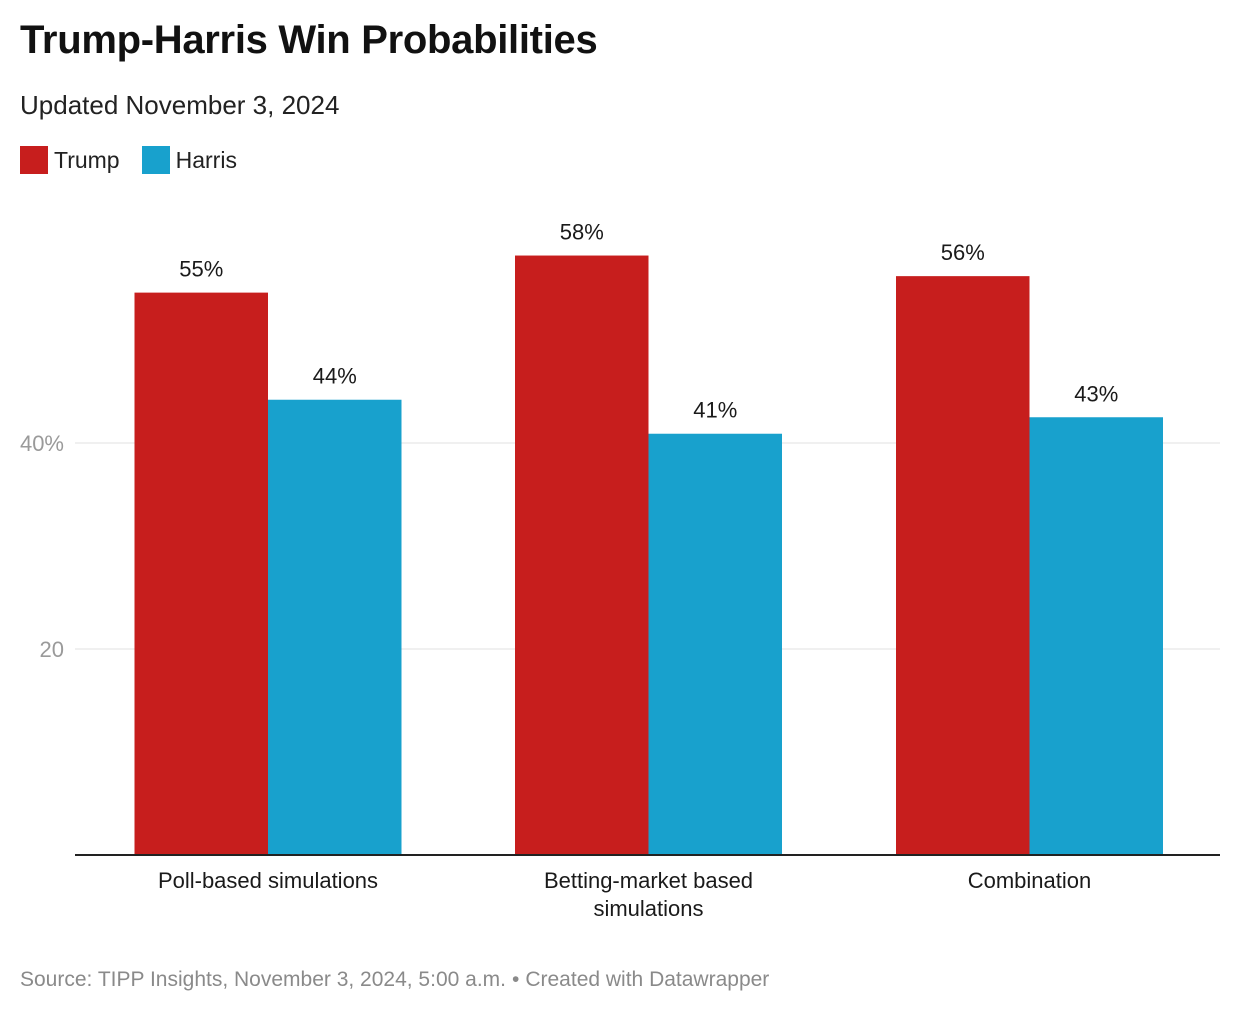 Image resolution: width=1240 pixels, height=1016 pixels. What do you see at coordinates (647, 979) in the screenshot?
I see `credit-note: Created with Datawrapper` at bounding box center [647, 979].